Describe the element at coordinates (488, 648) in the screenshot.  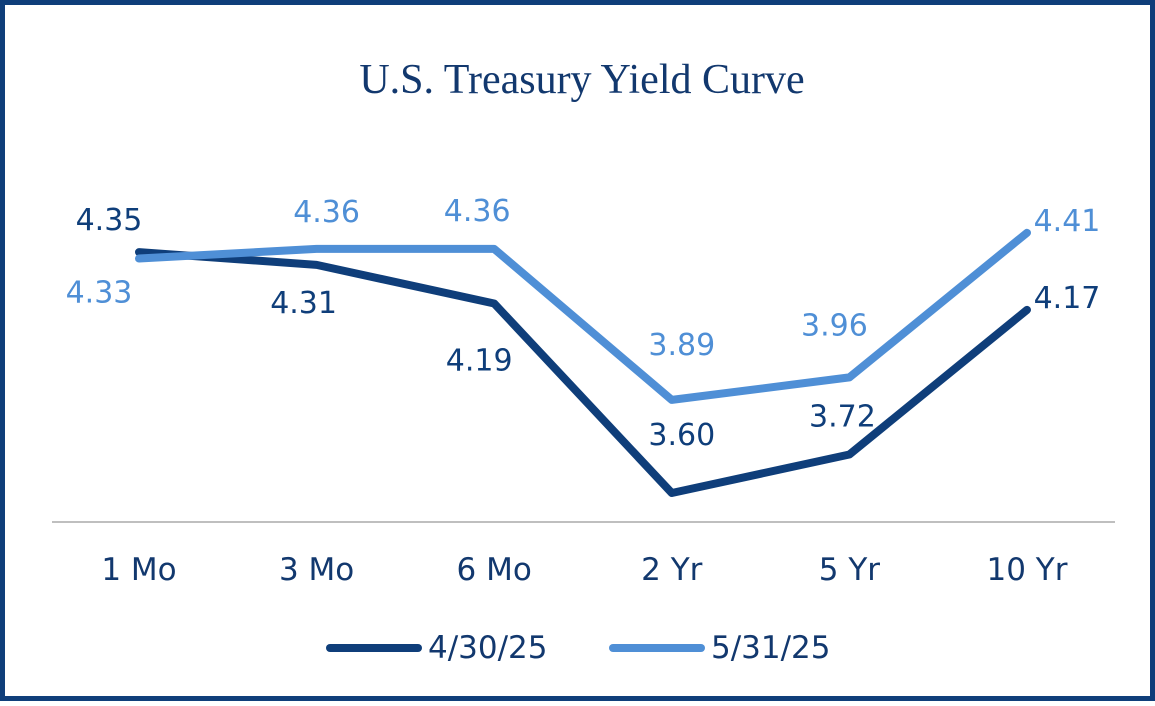
I see `legend-label: 4/30/25` at that location.